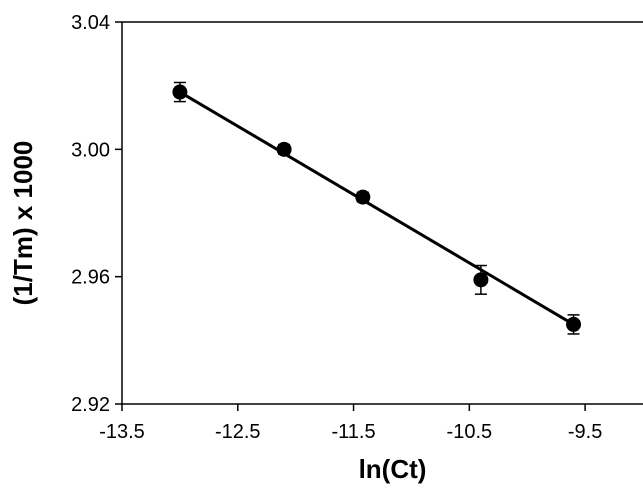 Image resolution: width=643 pixels, height=489 pixels. Describe the element at coordinates (238, 432) in the screenshot. I see `x-tick-label: -12.5` at that location.